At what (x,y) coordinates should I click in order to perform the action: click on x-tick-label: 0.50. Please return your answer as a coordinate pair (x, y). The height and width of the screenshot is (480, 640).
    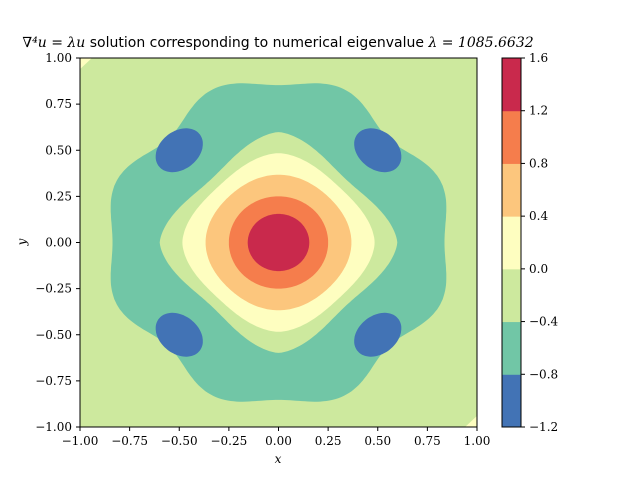
    Looking at the image, I should click on (377, 441).